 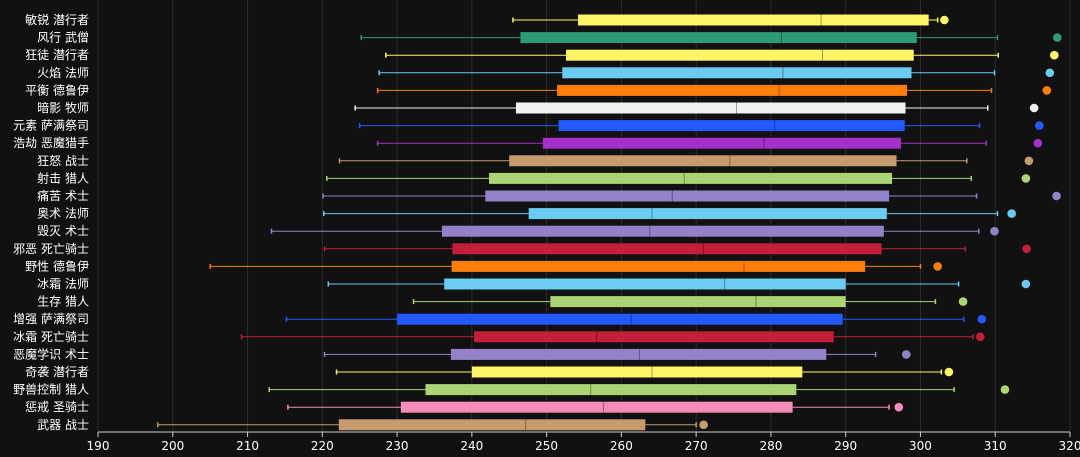 I want to click on y-category-label: 元素 萨满祭司, so click(x=51, y=126).